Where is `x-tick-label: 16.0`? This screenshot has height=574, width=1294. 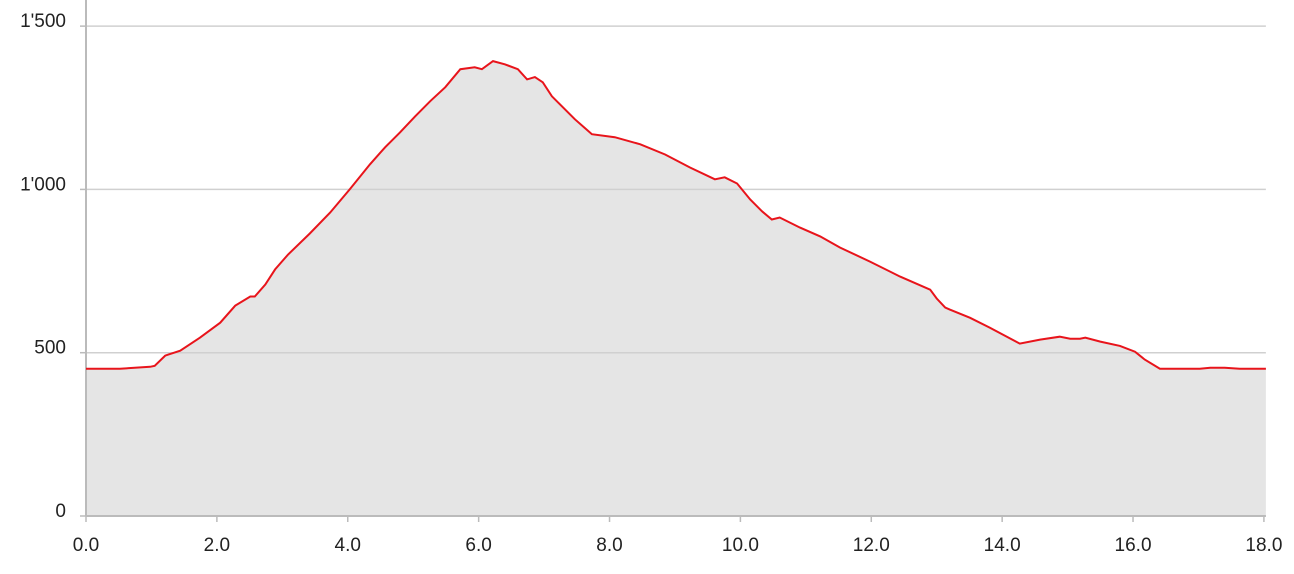
x-tick-label: 16.0 is located at coordinates (1133, 545).